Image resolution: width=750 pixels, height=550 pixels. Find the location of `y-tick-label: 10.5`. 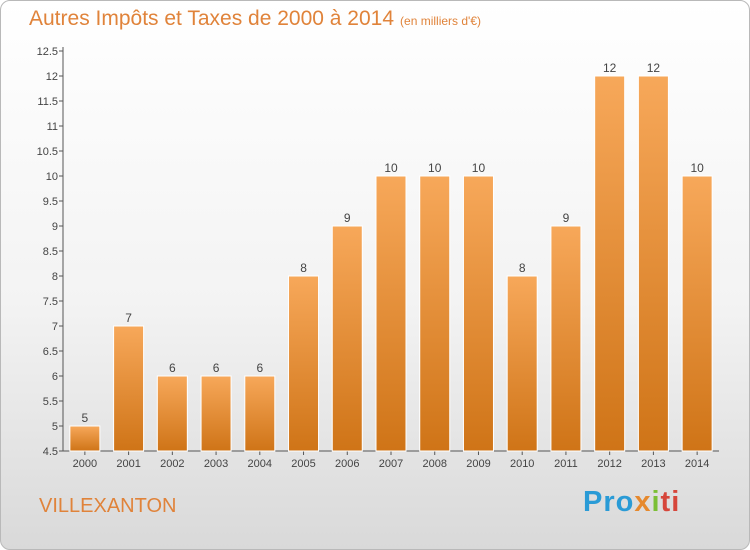

y-tick-label: 10.5 is located at coordinates (47, 152).